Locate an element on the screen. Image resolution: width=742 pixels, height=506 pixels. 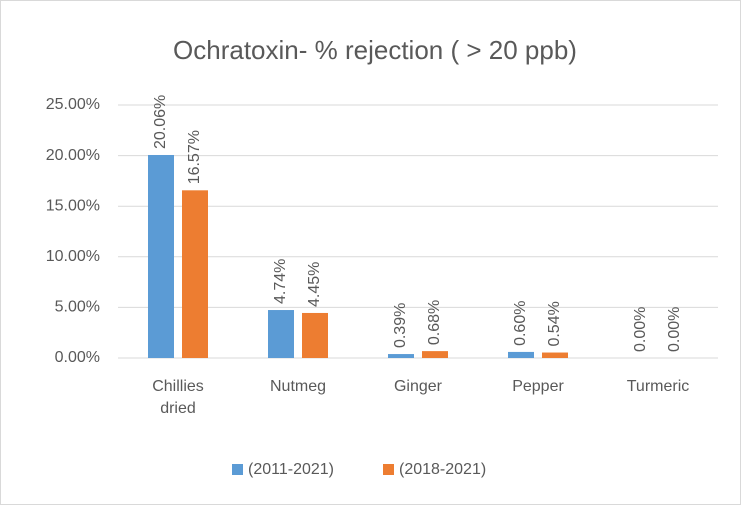
data-label: 4.45% is located at coordinates (314, 284).